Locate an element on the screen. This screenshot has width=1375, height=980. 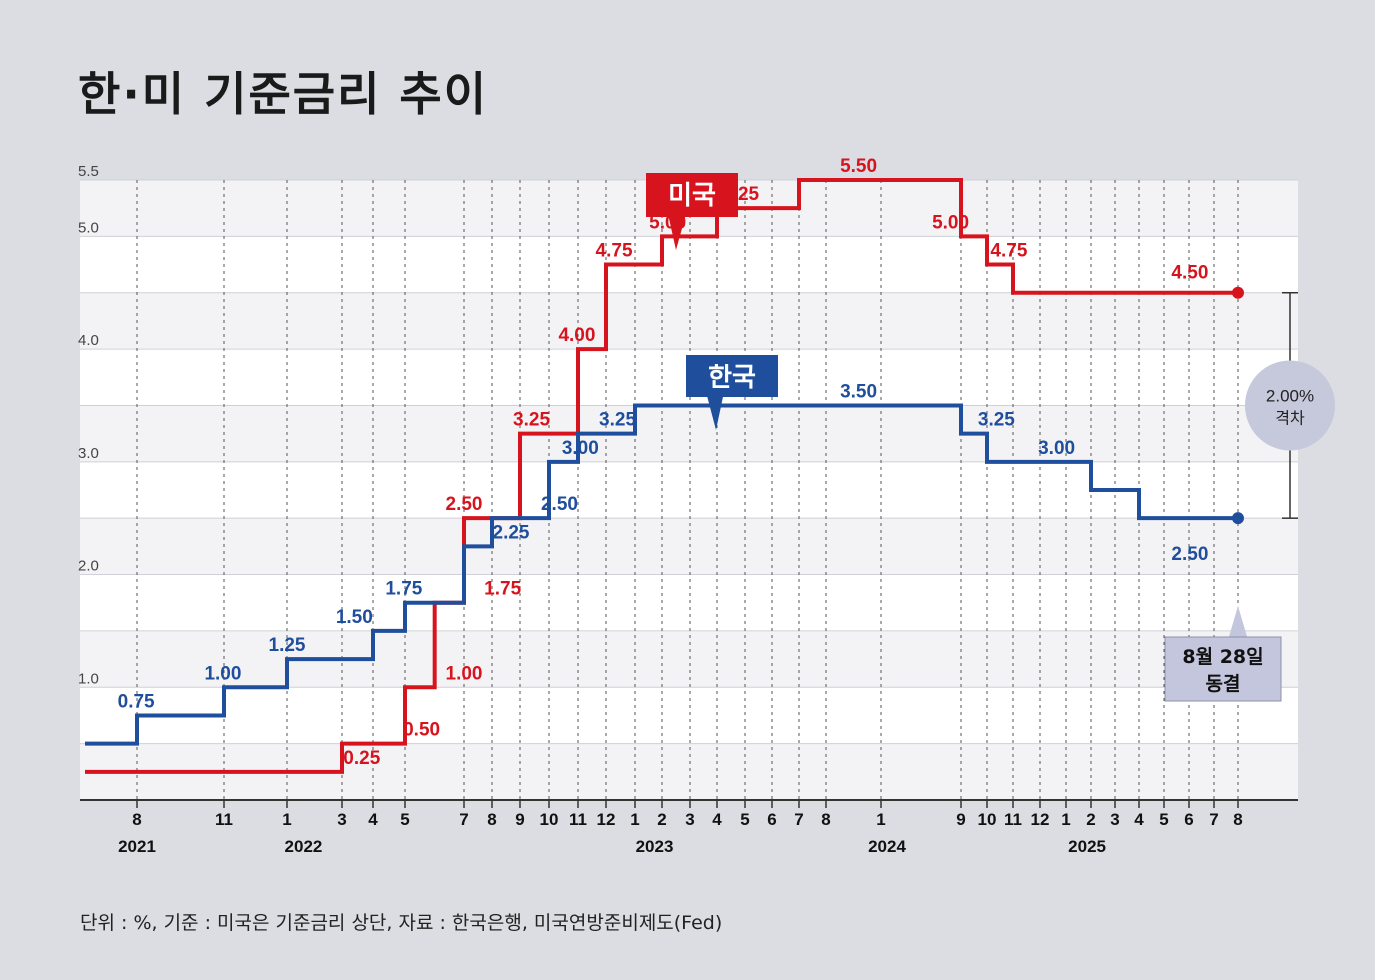
y-tick-label: 4.0 is located at coordinates (88, 340).